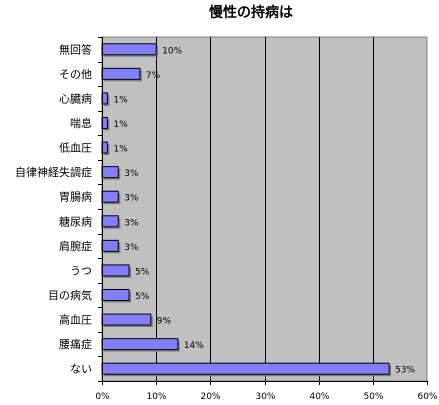 The width and height of the screenshot is (439, 405). What do you see at coordinates (102, 397) in the screenshot?
I see `x-tick-label: 0%` at bounding box center [102, 397].